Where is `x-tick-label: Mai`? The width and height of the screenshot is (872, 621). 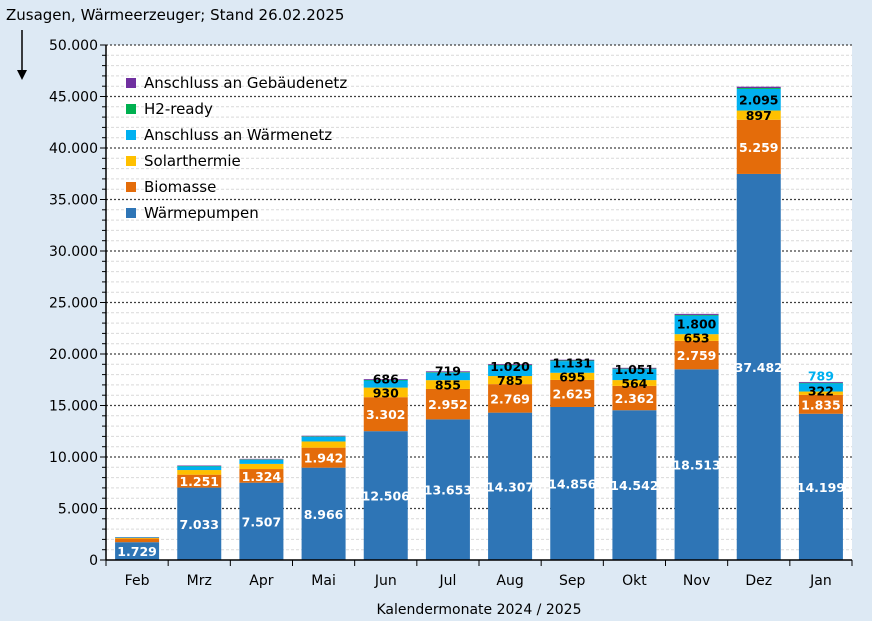 x-tick-label: Mai is located at coordinates (323, 581).